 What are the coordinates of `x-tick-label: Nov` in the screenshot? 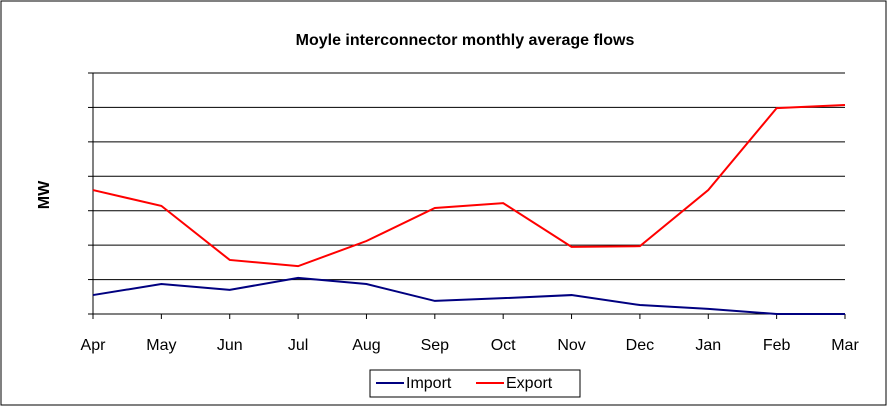 It's located at (571, 345).